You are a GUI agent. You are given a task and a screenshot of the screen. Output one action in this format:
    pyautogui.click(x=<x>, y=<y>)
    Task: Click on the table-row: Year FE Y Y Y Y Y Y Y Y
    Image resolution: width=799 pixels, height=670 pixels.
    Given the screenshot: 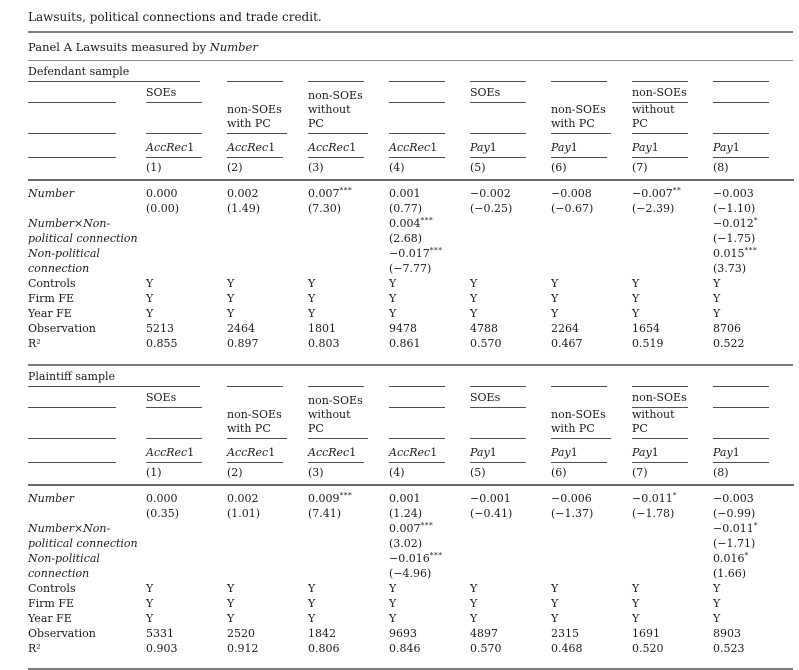 What is the action you would take?
    pyautogui.click(x=411, y=313)
    